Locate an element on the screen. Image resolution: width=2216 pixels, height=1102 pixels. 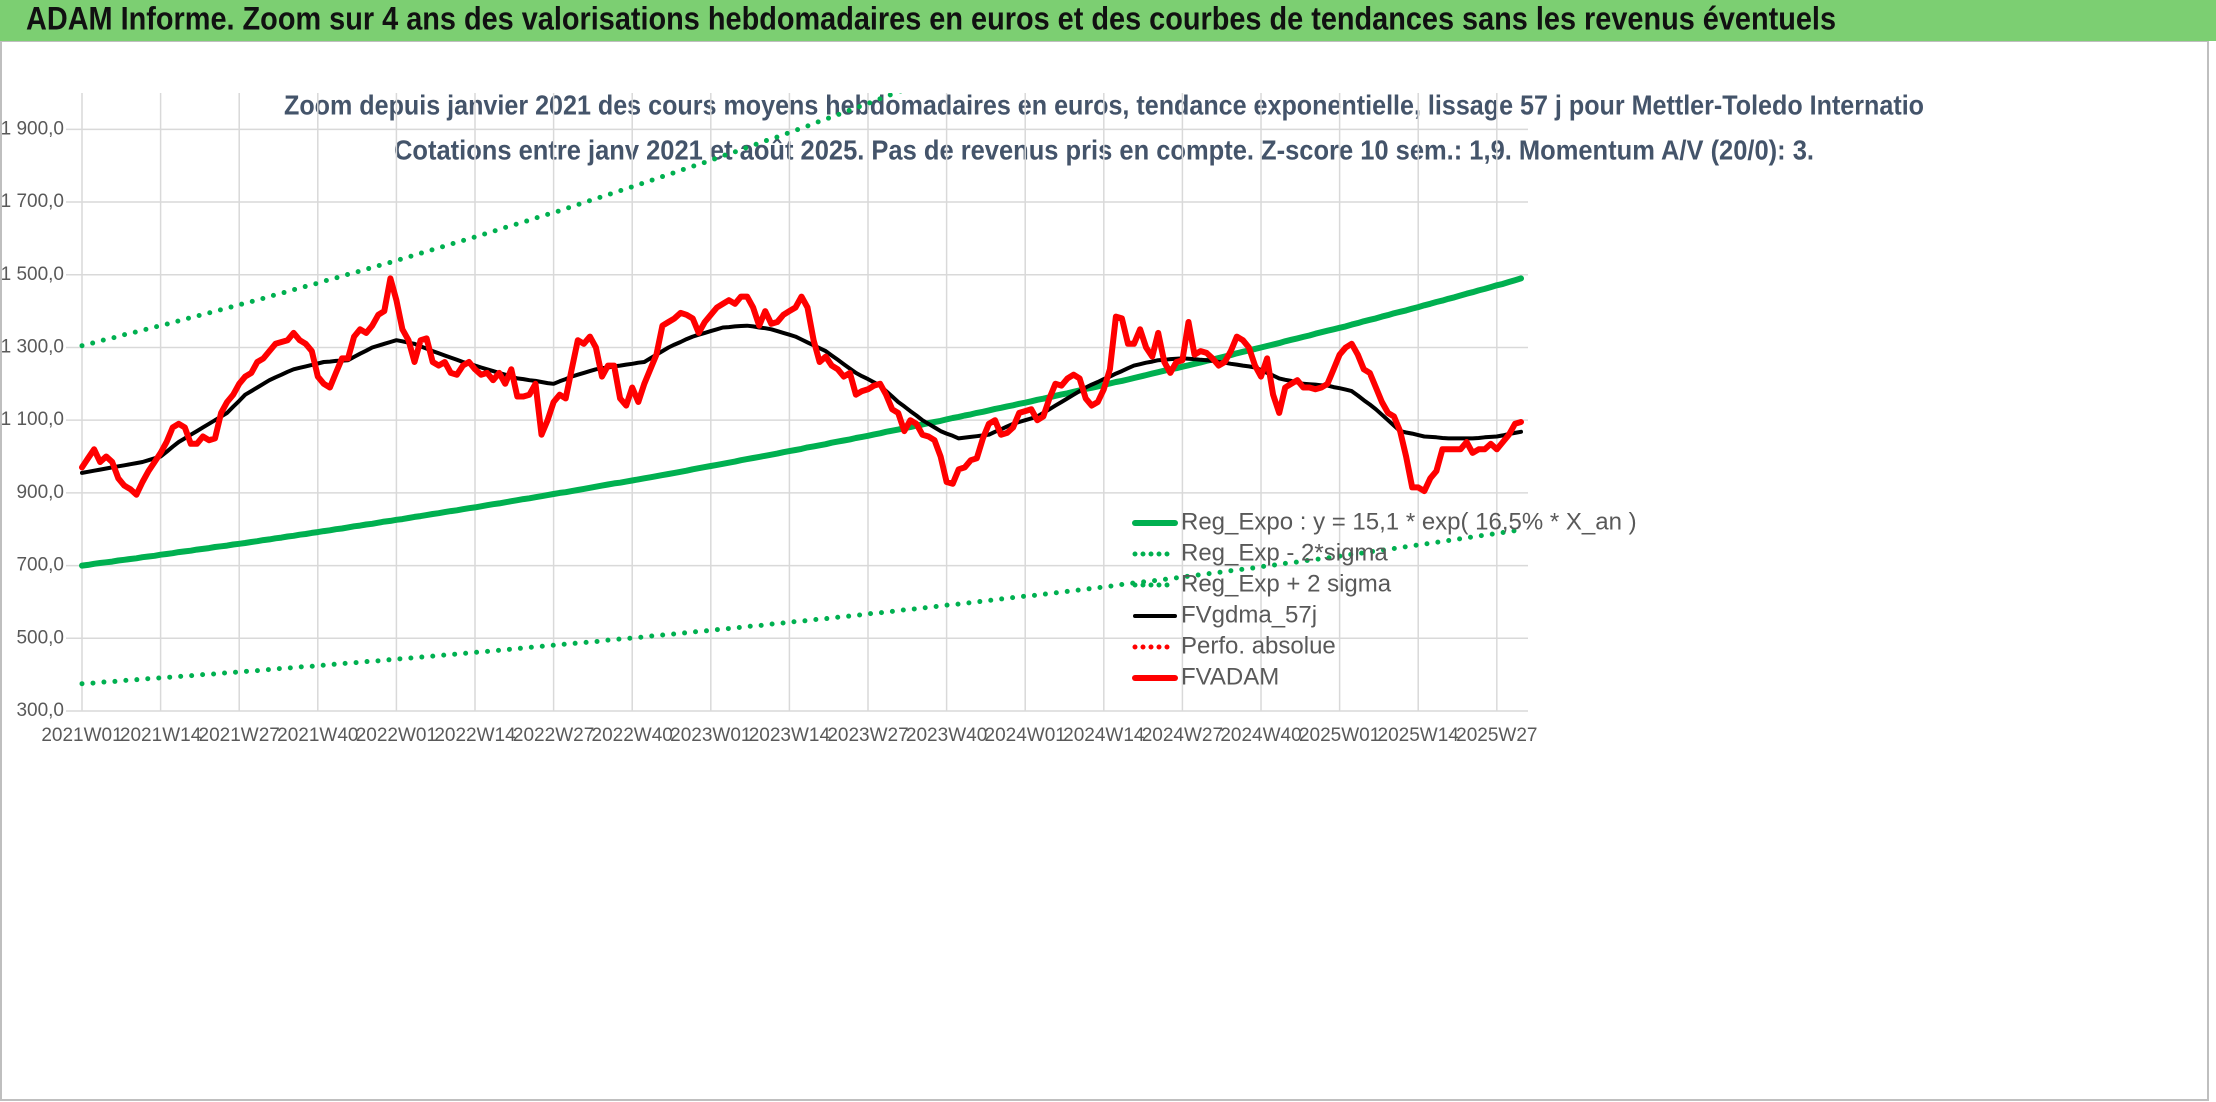
y-tick-label: 1 500,0 is located at coordinates (32, 274).